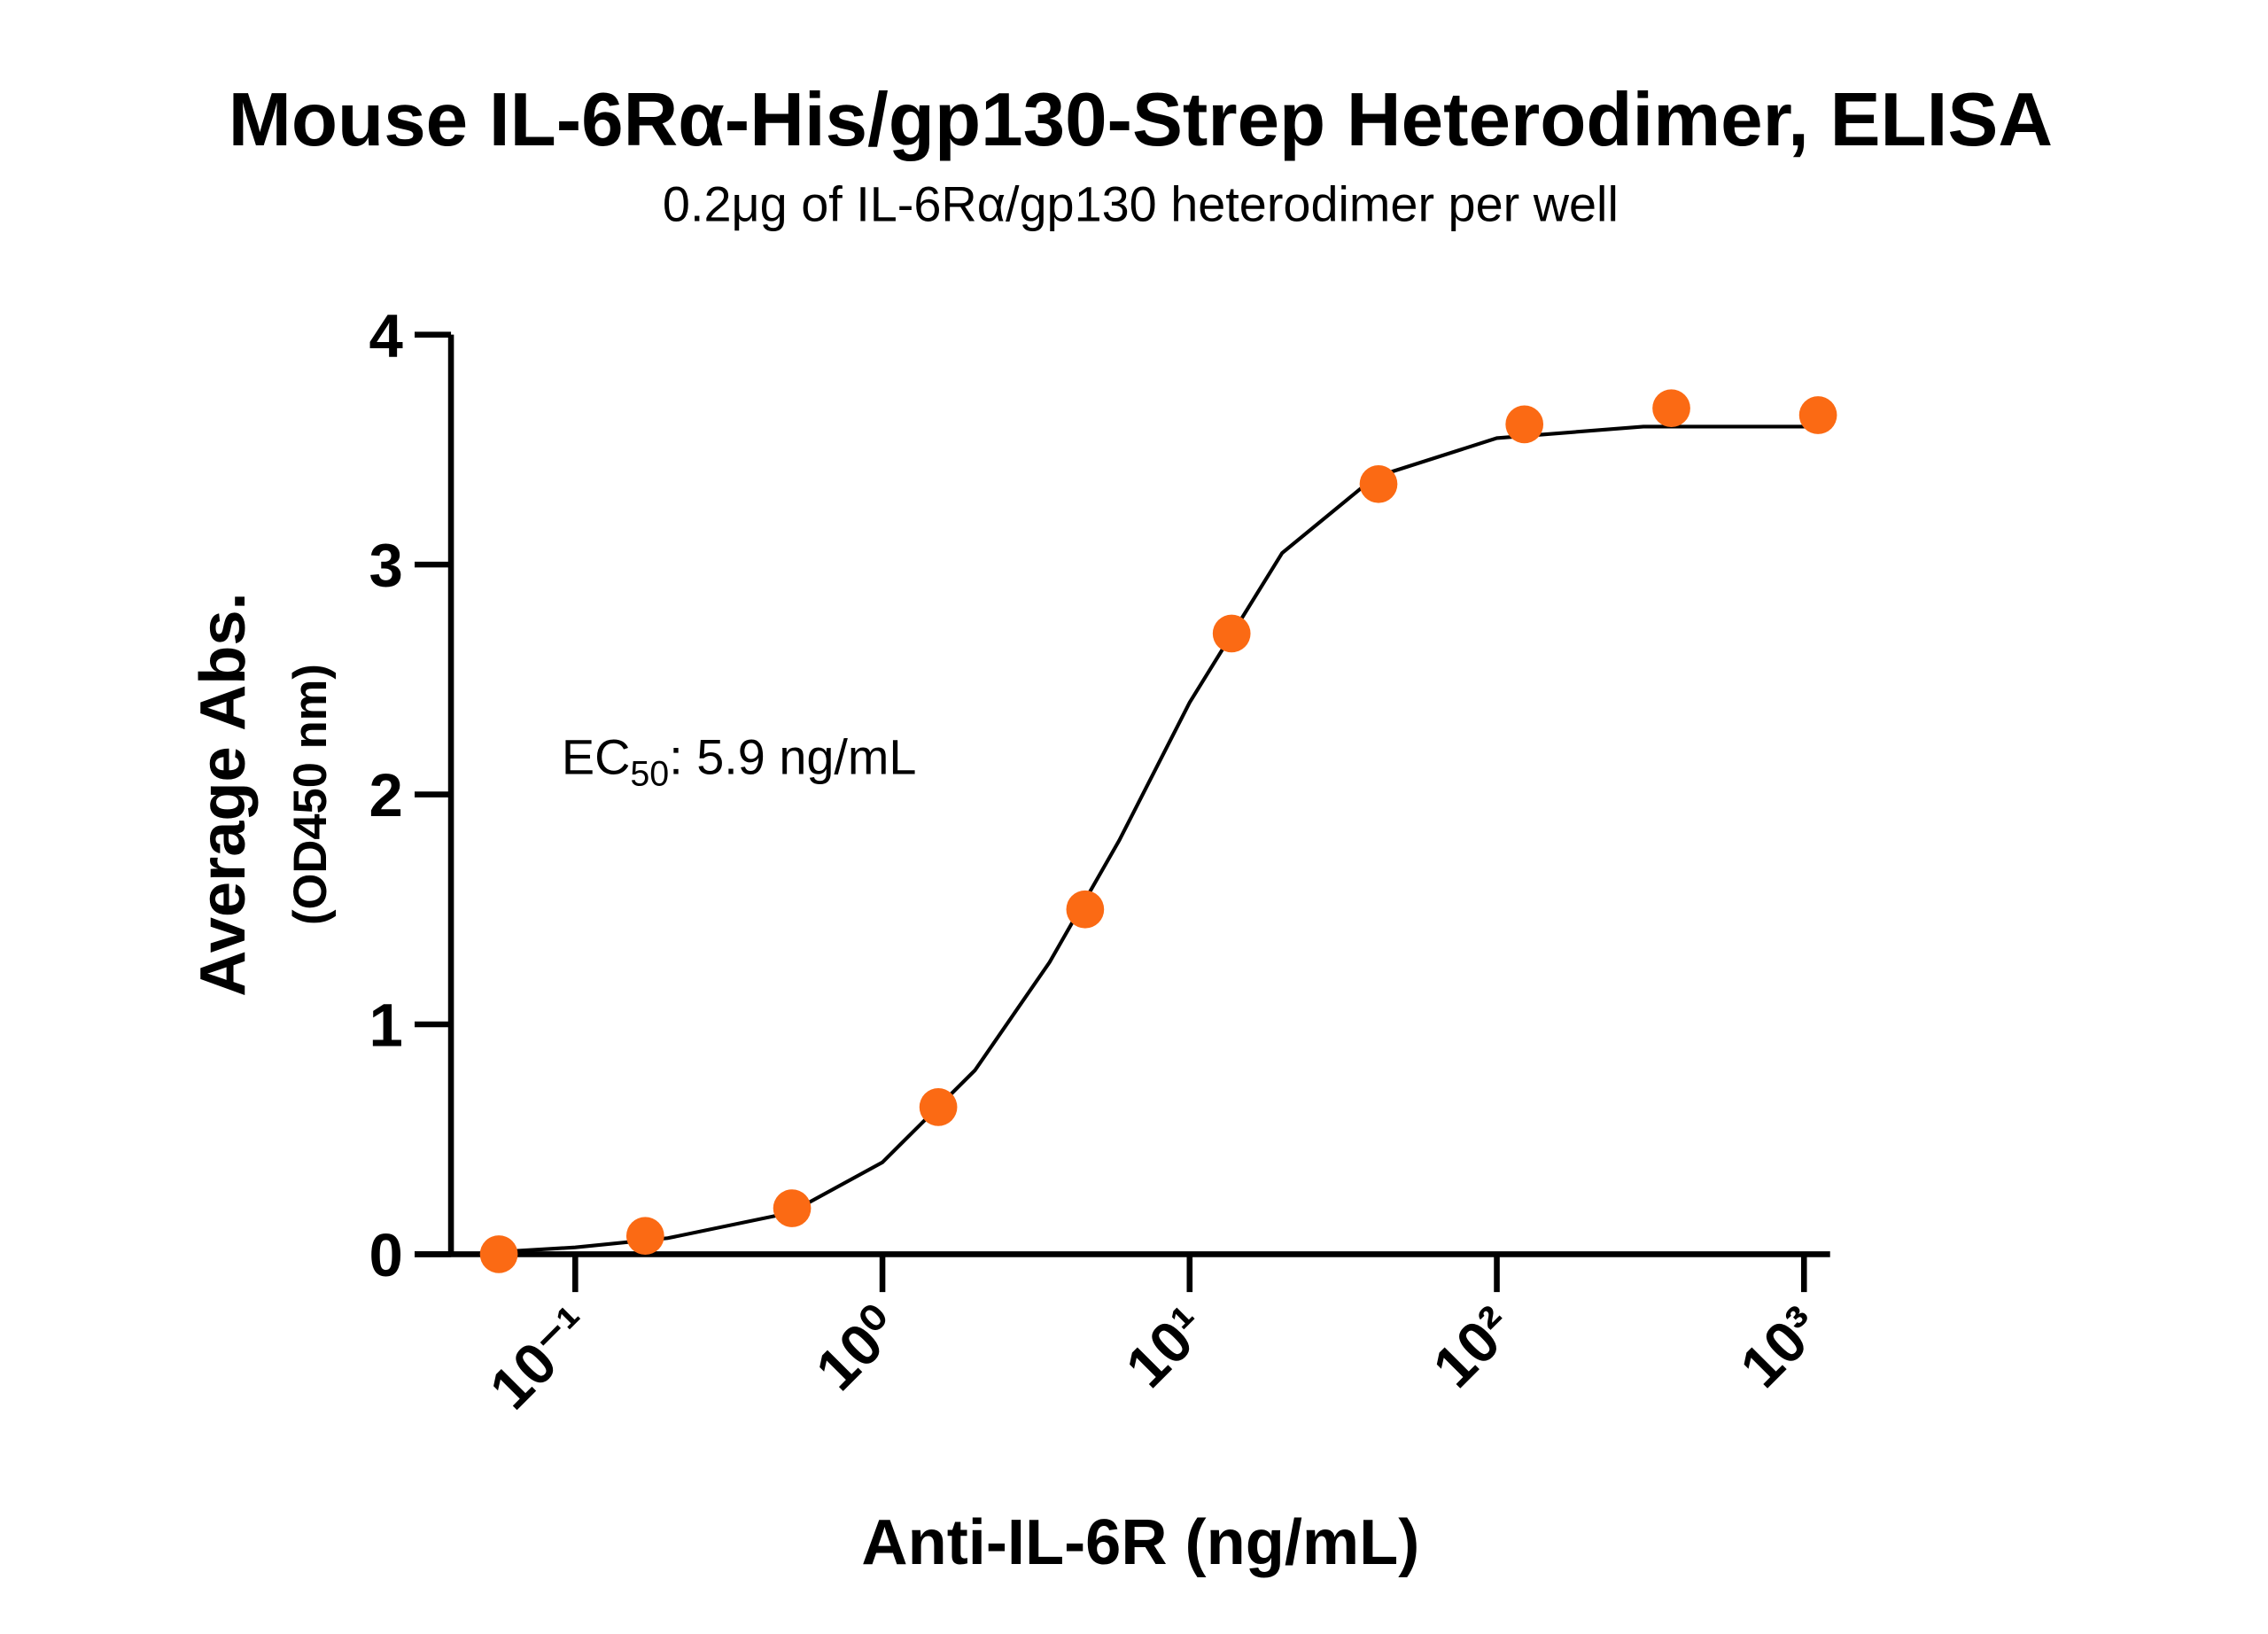 This screenshot has height=1634, width=2268. I want to click on x-tick-label: 10², so click(1473, 1347).